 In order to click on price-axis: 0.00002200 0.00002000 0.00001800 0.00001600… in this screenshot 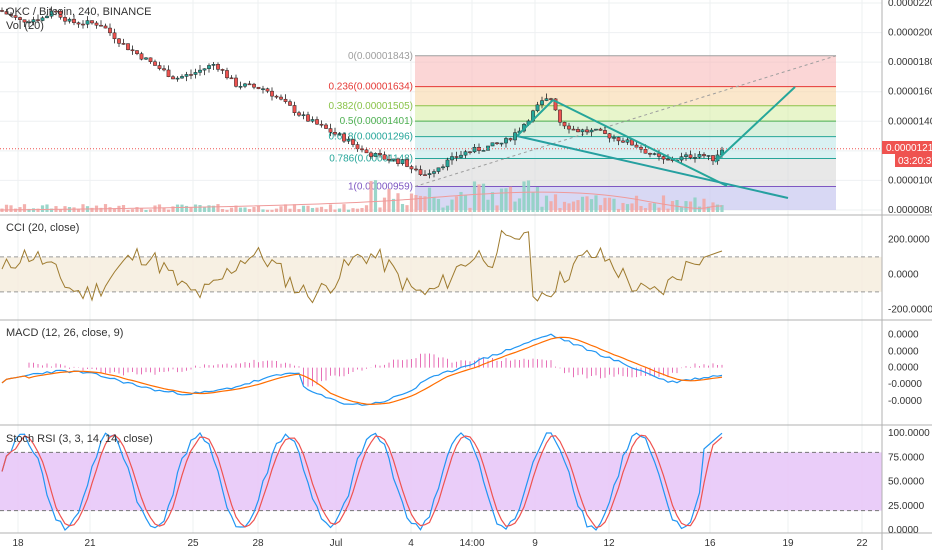, I will do `click(910, 108)`.